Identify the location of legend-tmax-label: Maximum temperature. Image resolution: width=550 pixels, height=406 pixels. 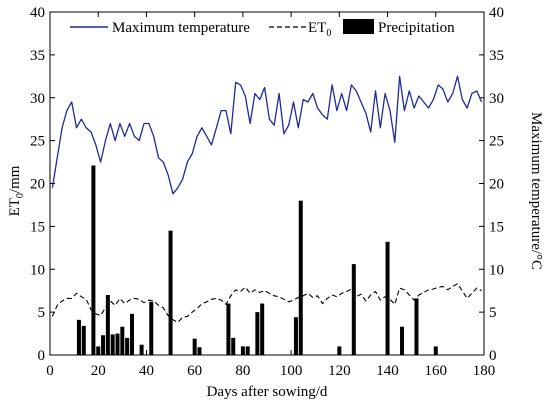
(181, 28).